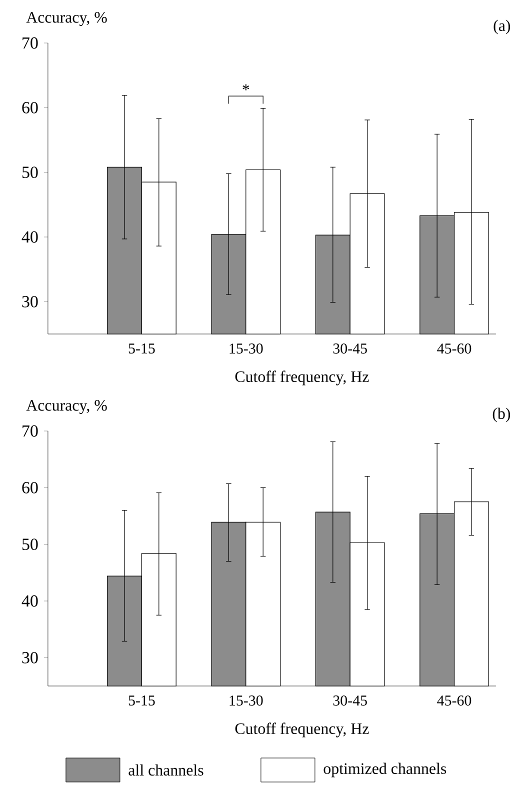  What do you see at coordinates (502, 27) in the screenshot?
I see `chart-title: (a)` at bounding box center [502, 27].